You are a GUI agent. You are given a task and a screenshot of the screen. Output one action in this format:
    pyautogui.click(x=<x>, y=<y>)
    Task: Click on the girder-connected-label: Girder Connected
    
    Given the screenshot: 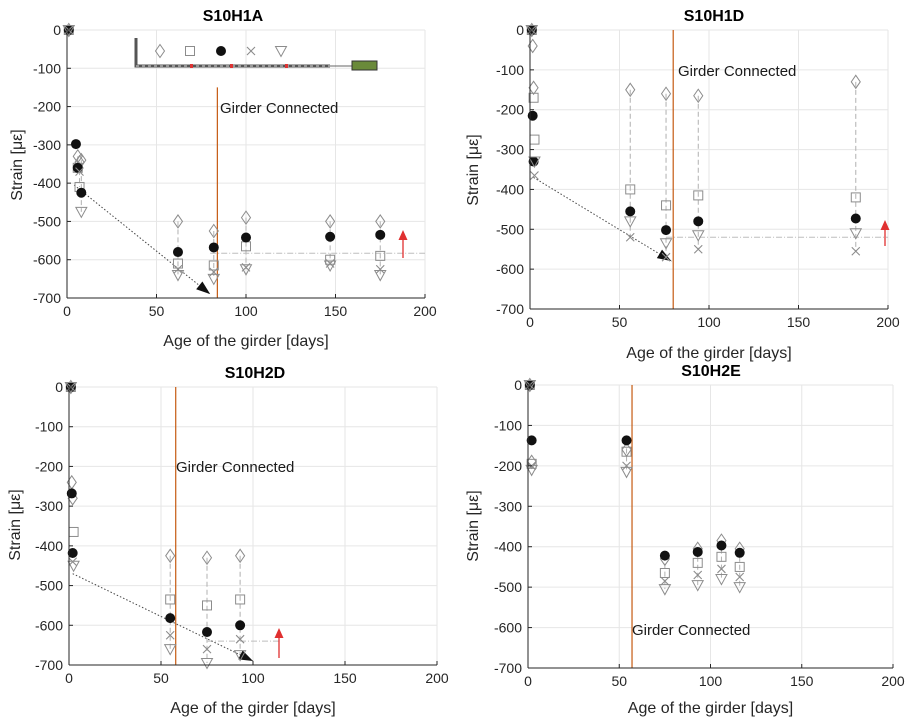 What is the action you would take?
    pyautogui.click(x=737, y=71)
    